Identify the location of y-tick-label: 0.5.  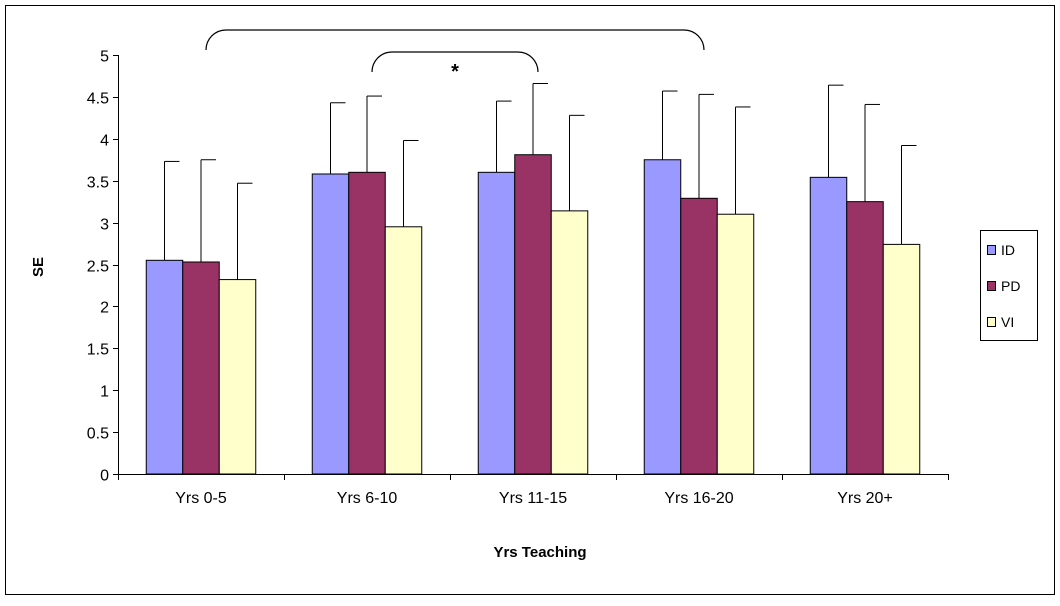
(98, 434).